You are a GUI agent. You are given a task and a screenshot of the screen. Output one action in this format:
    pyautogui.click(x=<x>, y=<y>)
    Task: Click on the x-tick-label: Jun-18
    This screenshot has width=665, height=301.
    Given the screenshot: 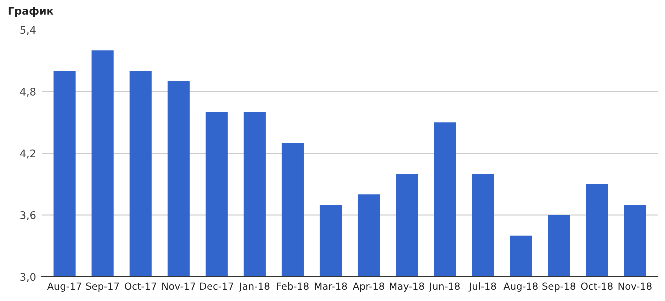 What is the action you would take?
    pyautogui.click(x=444, y=287)
    